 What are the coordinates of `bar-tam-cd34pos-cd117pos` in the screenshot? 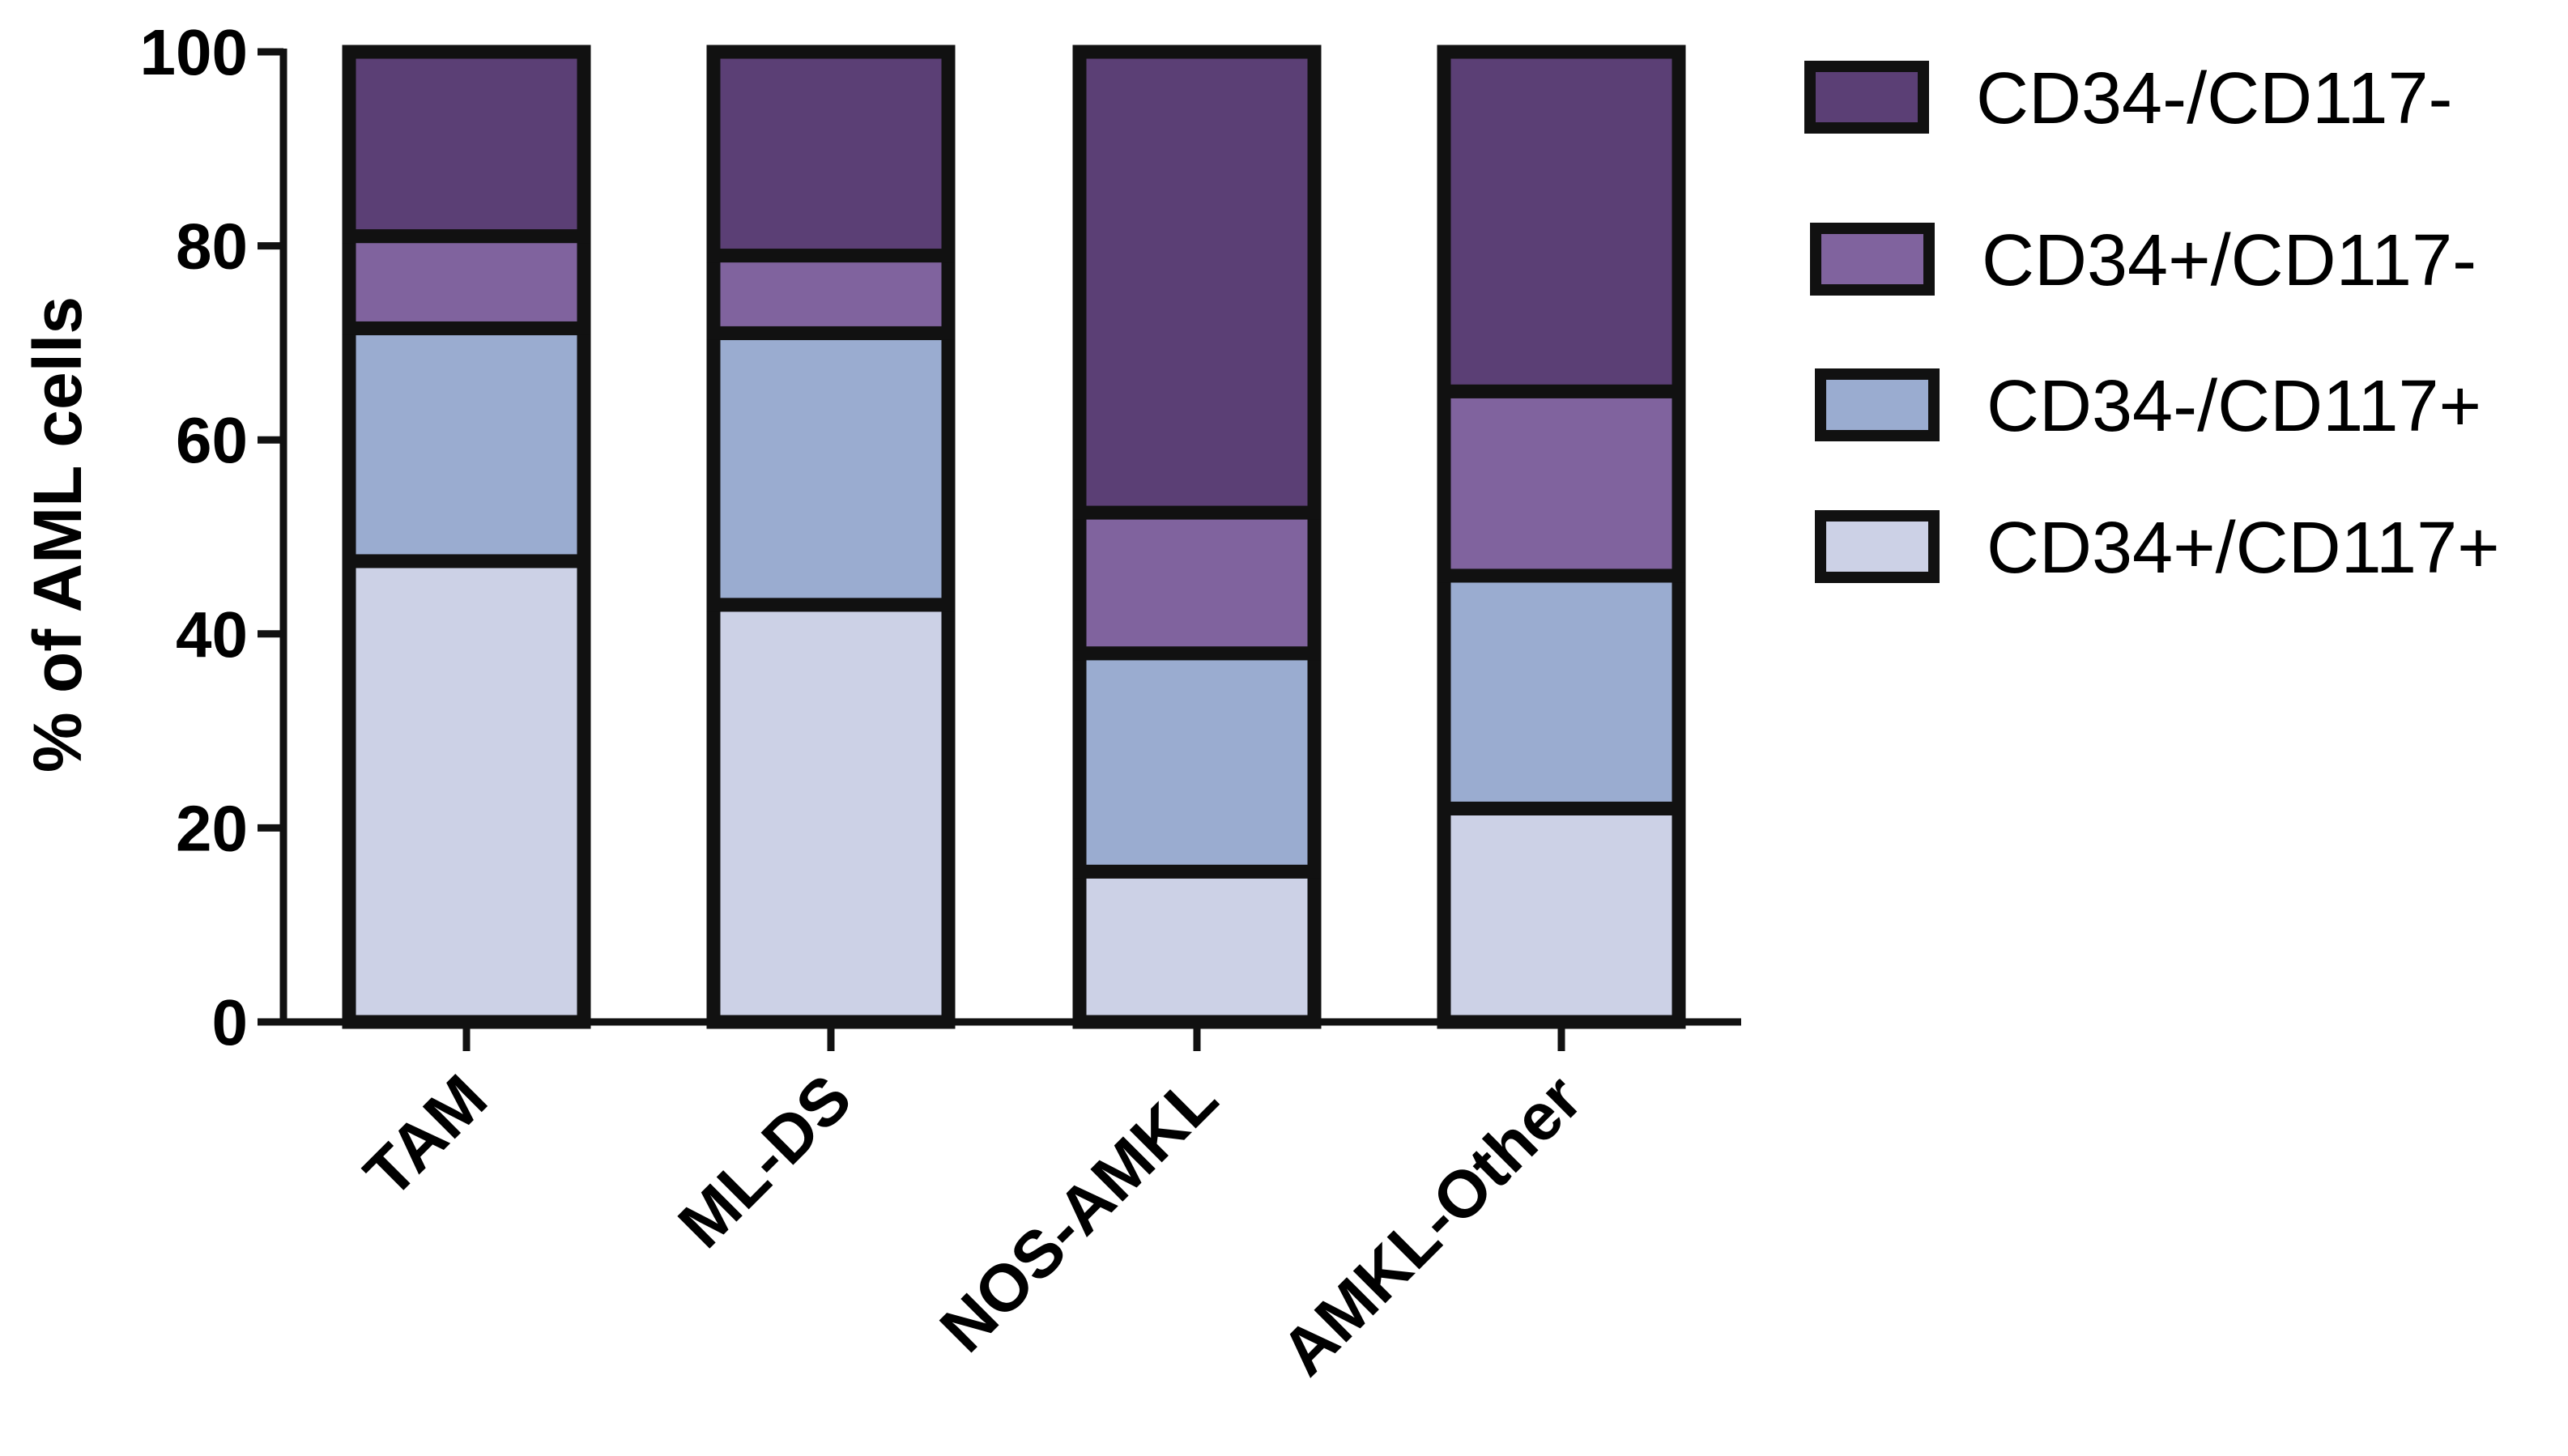 It's located at (466, 792).